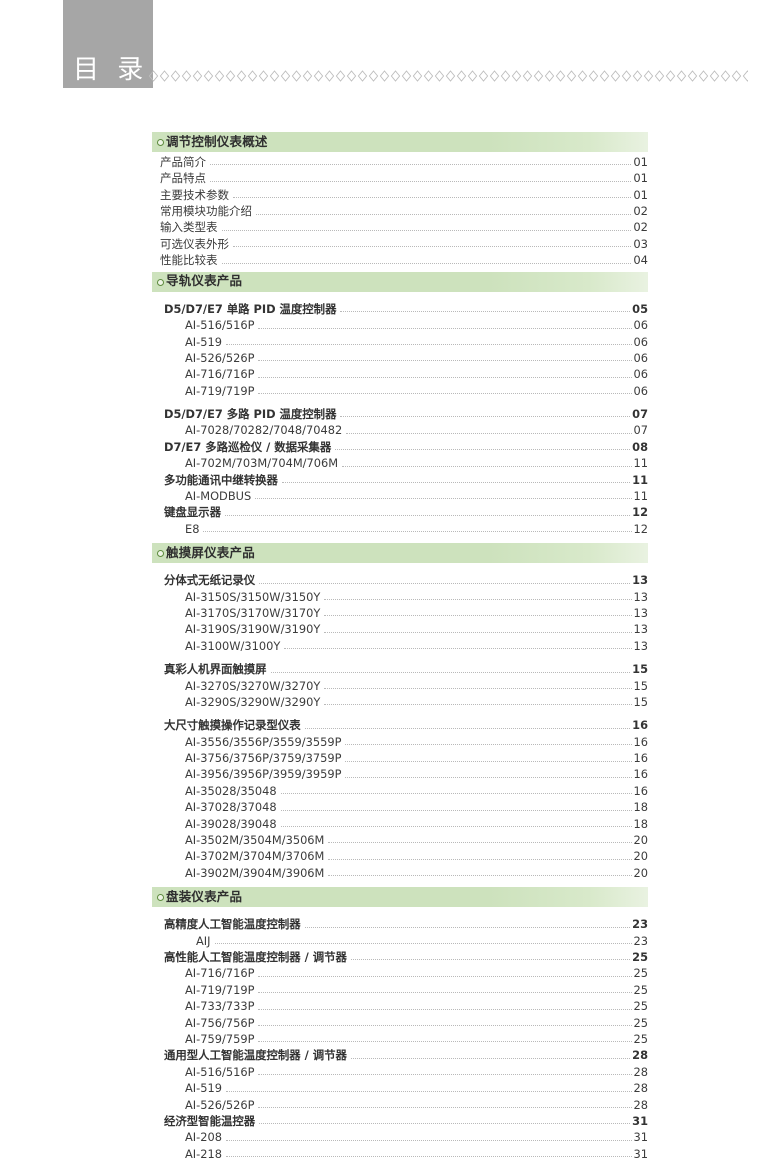 This screenshot has height=1168, width=777. What do you see at coordinates (400, 553) in the screenshot?
I see `section-header: 触摸屏仪表产品` at bounding box center [400, 553].